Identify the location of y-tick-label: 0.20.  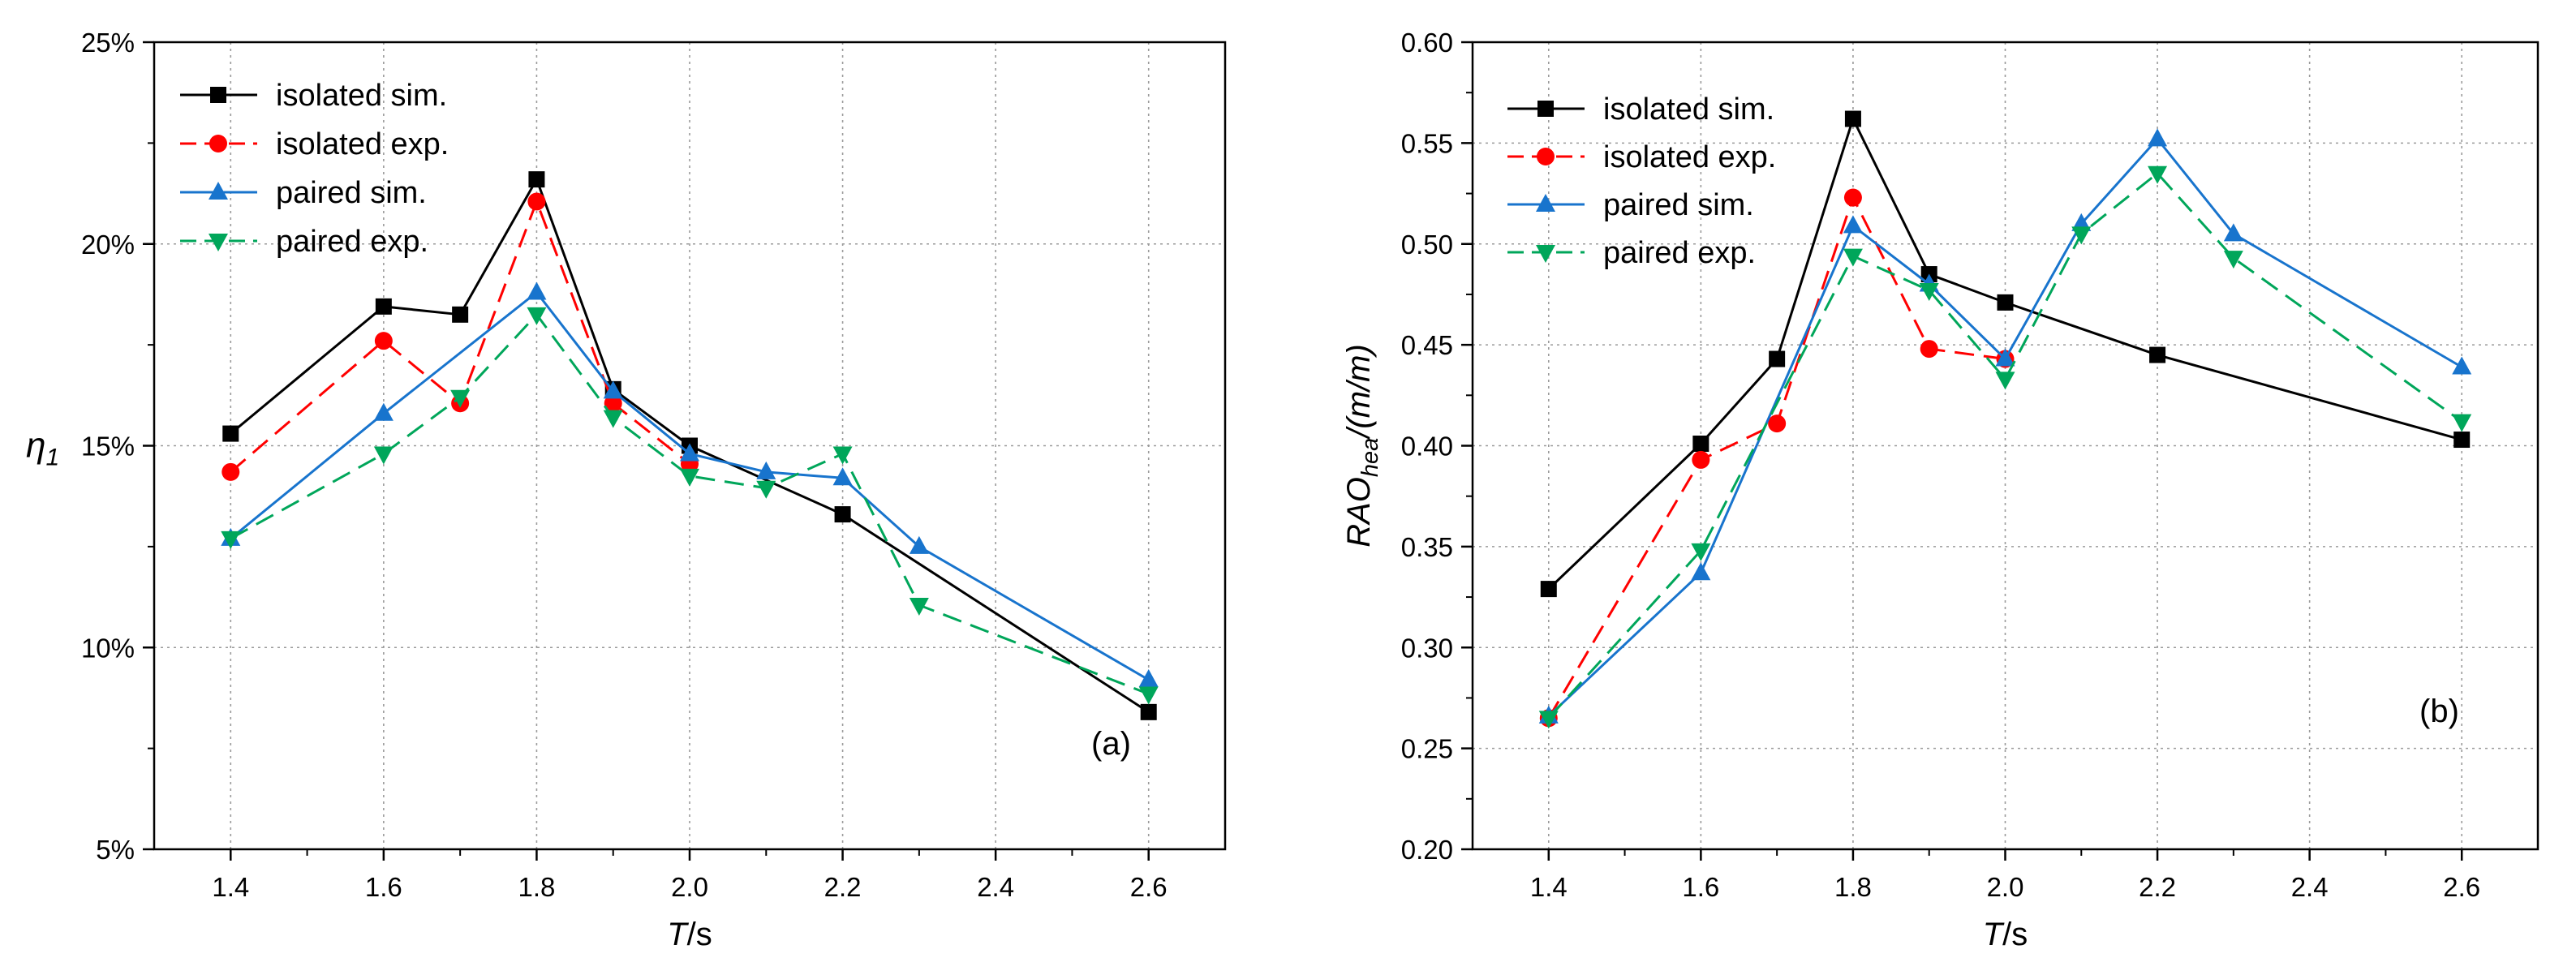
(1427, 850).